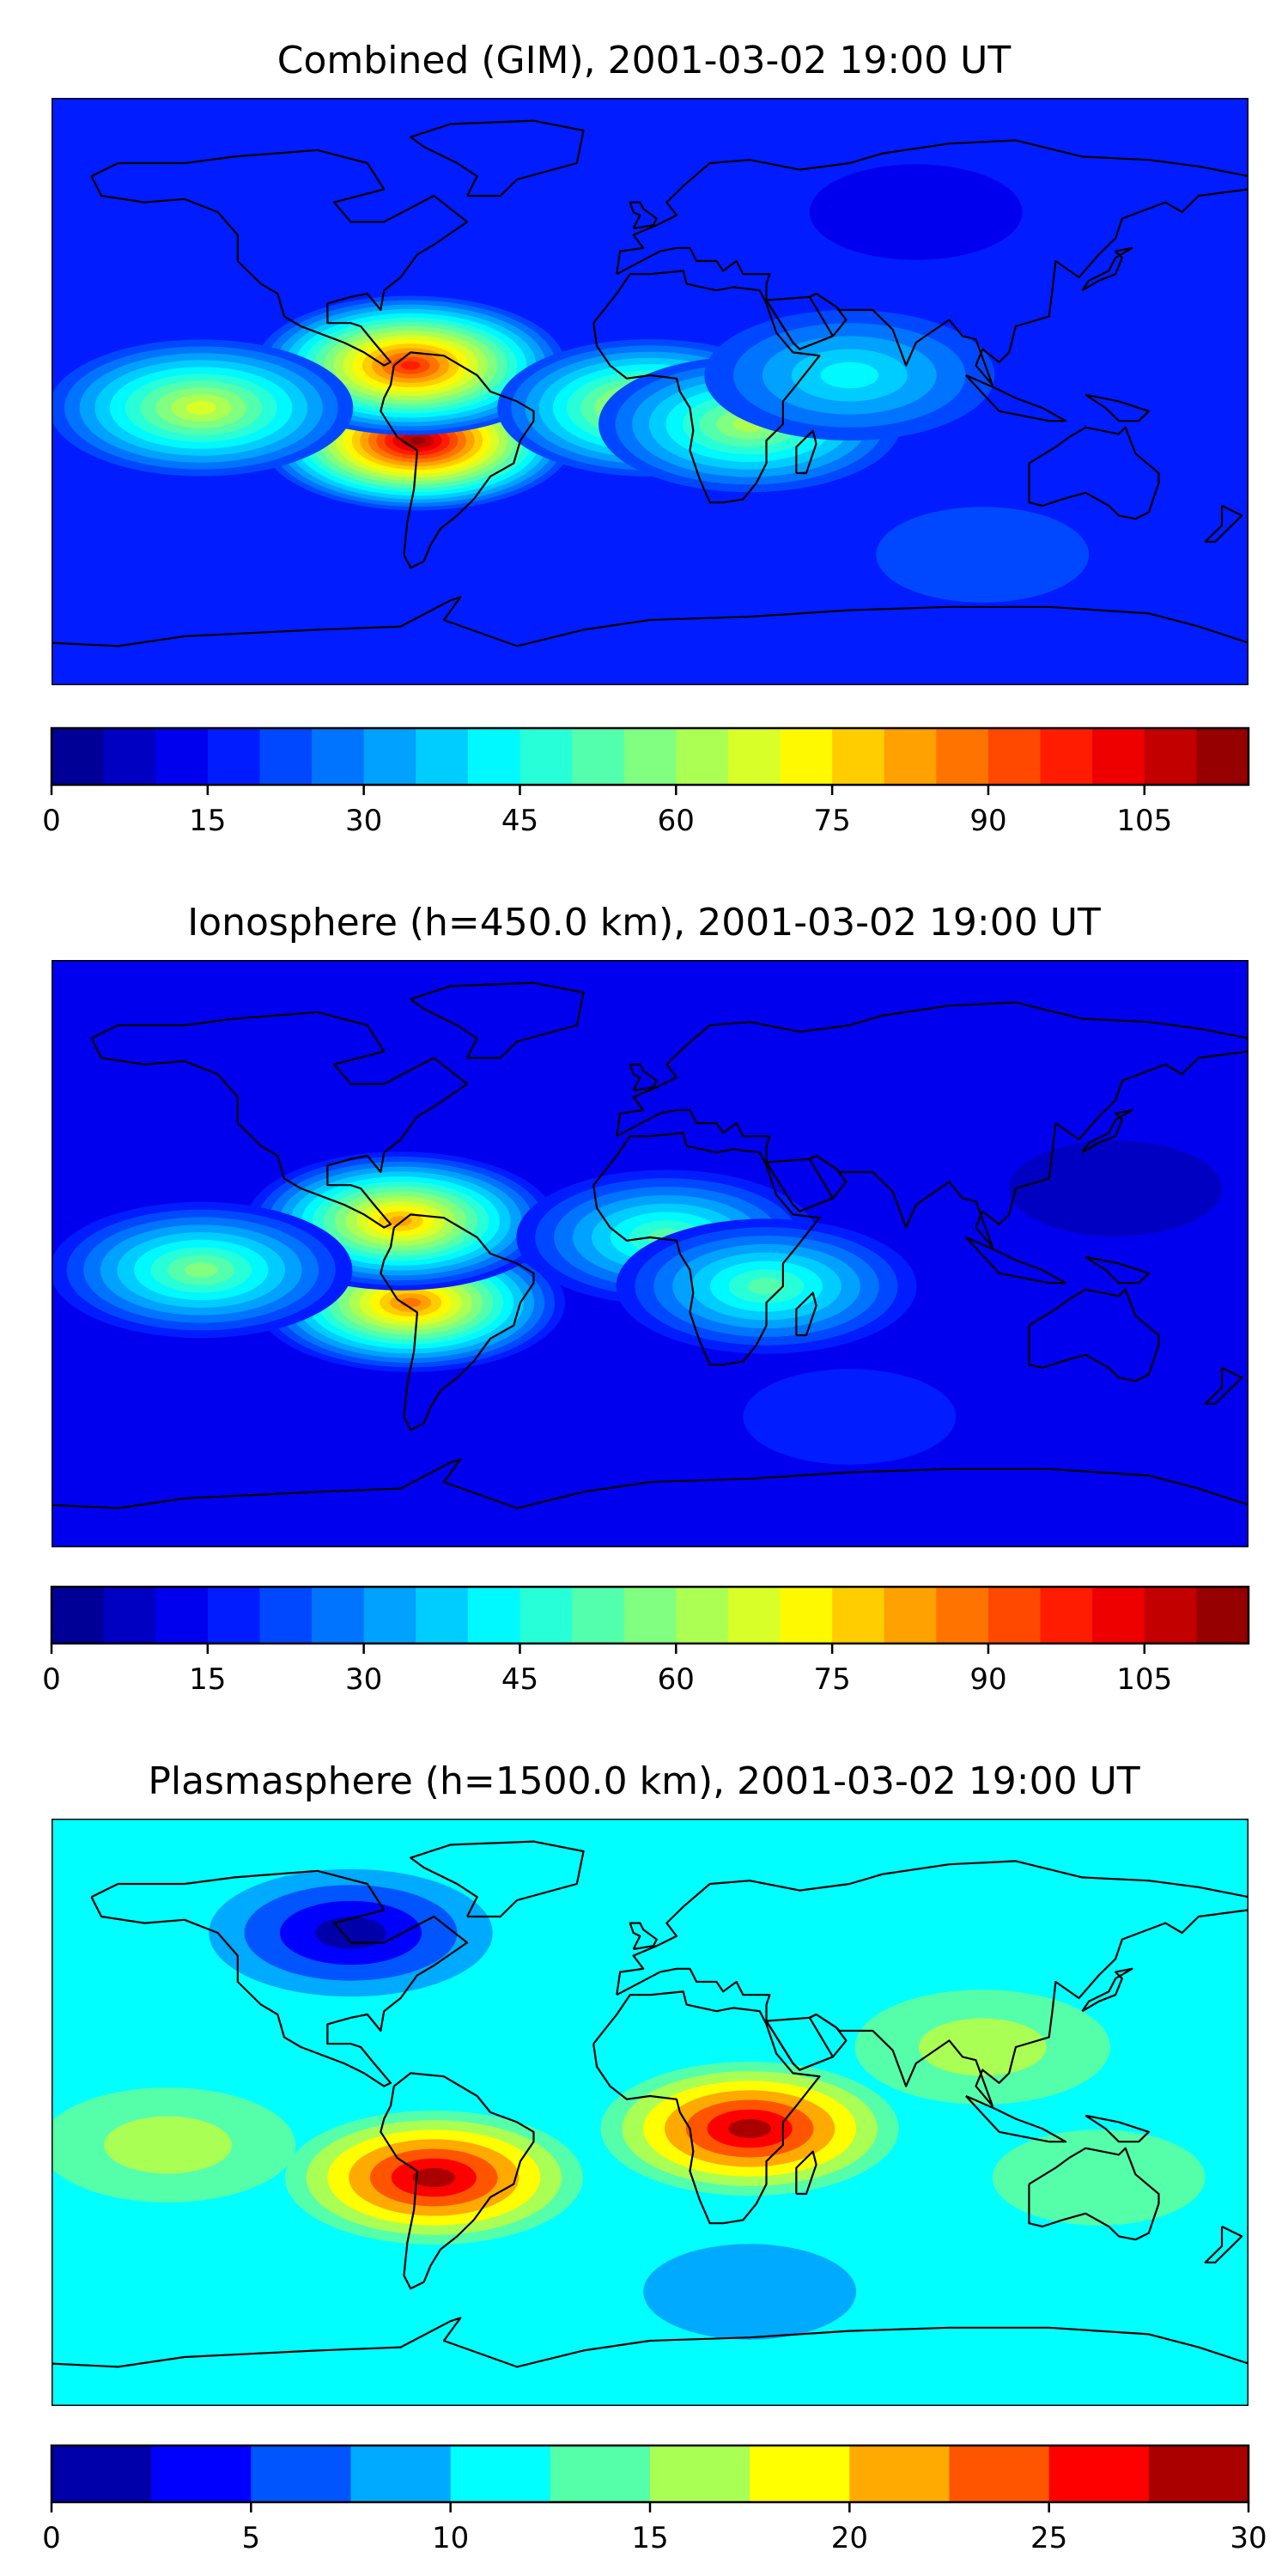 The height and width of the screenshot is (2576, 1288). I want to click on colorbar-tick-label: 105, so click(1144, 821).